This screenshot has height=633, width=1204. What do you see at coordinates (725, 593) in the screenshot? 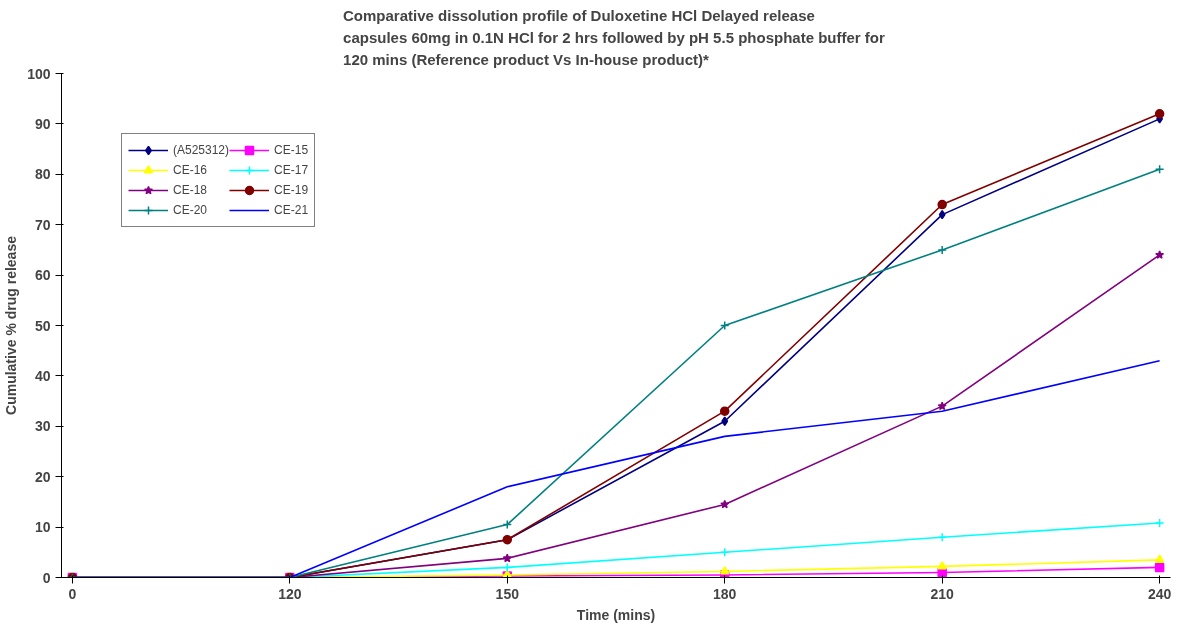
I see `x-tick-label: 180` at bounding box center [725, 593].